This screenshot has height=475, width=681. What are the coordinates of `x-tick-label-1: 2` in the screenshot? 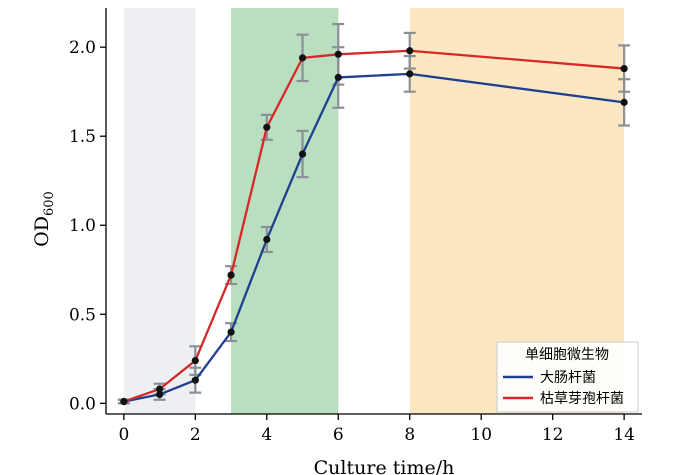 It's located at (195, 435).